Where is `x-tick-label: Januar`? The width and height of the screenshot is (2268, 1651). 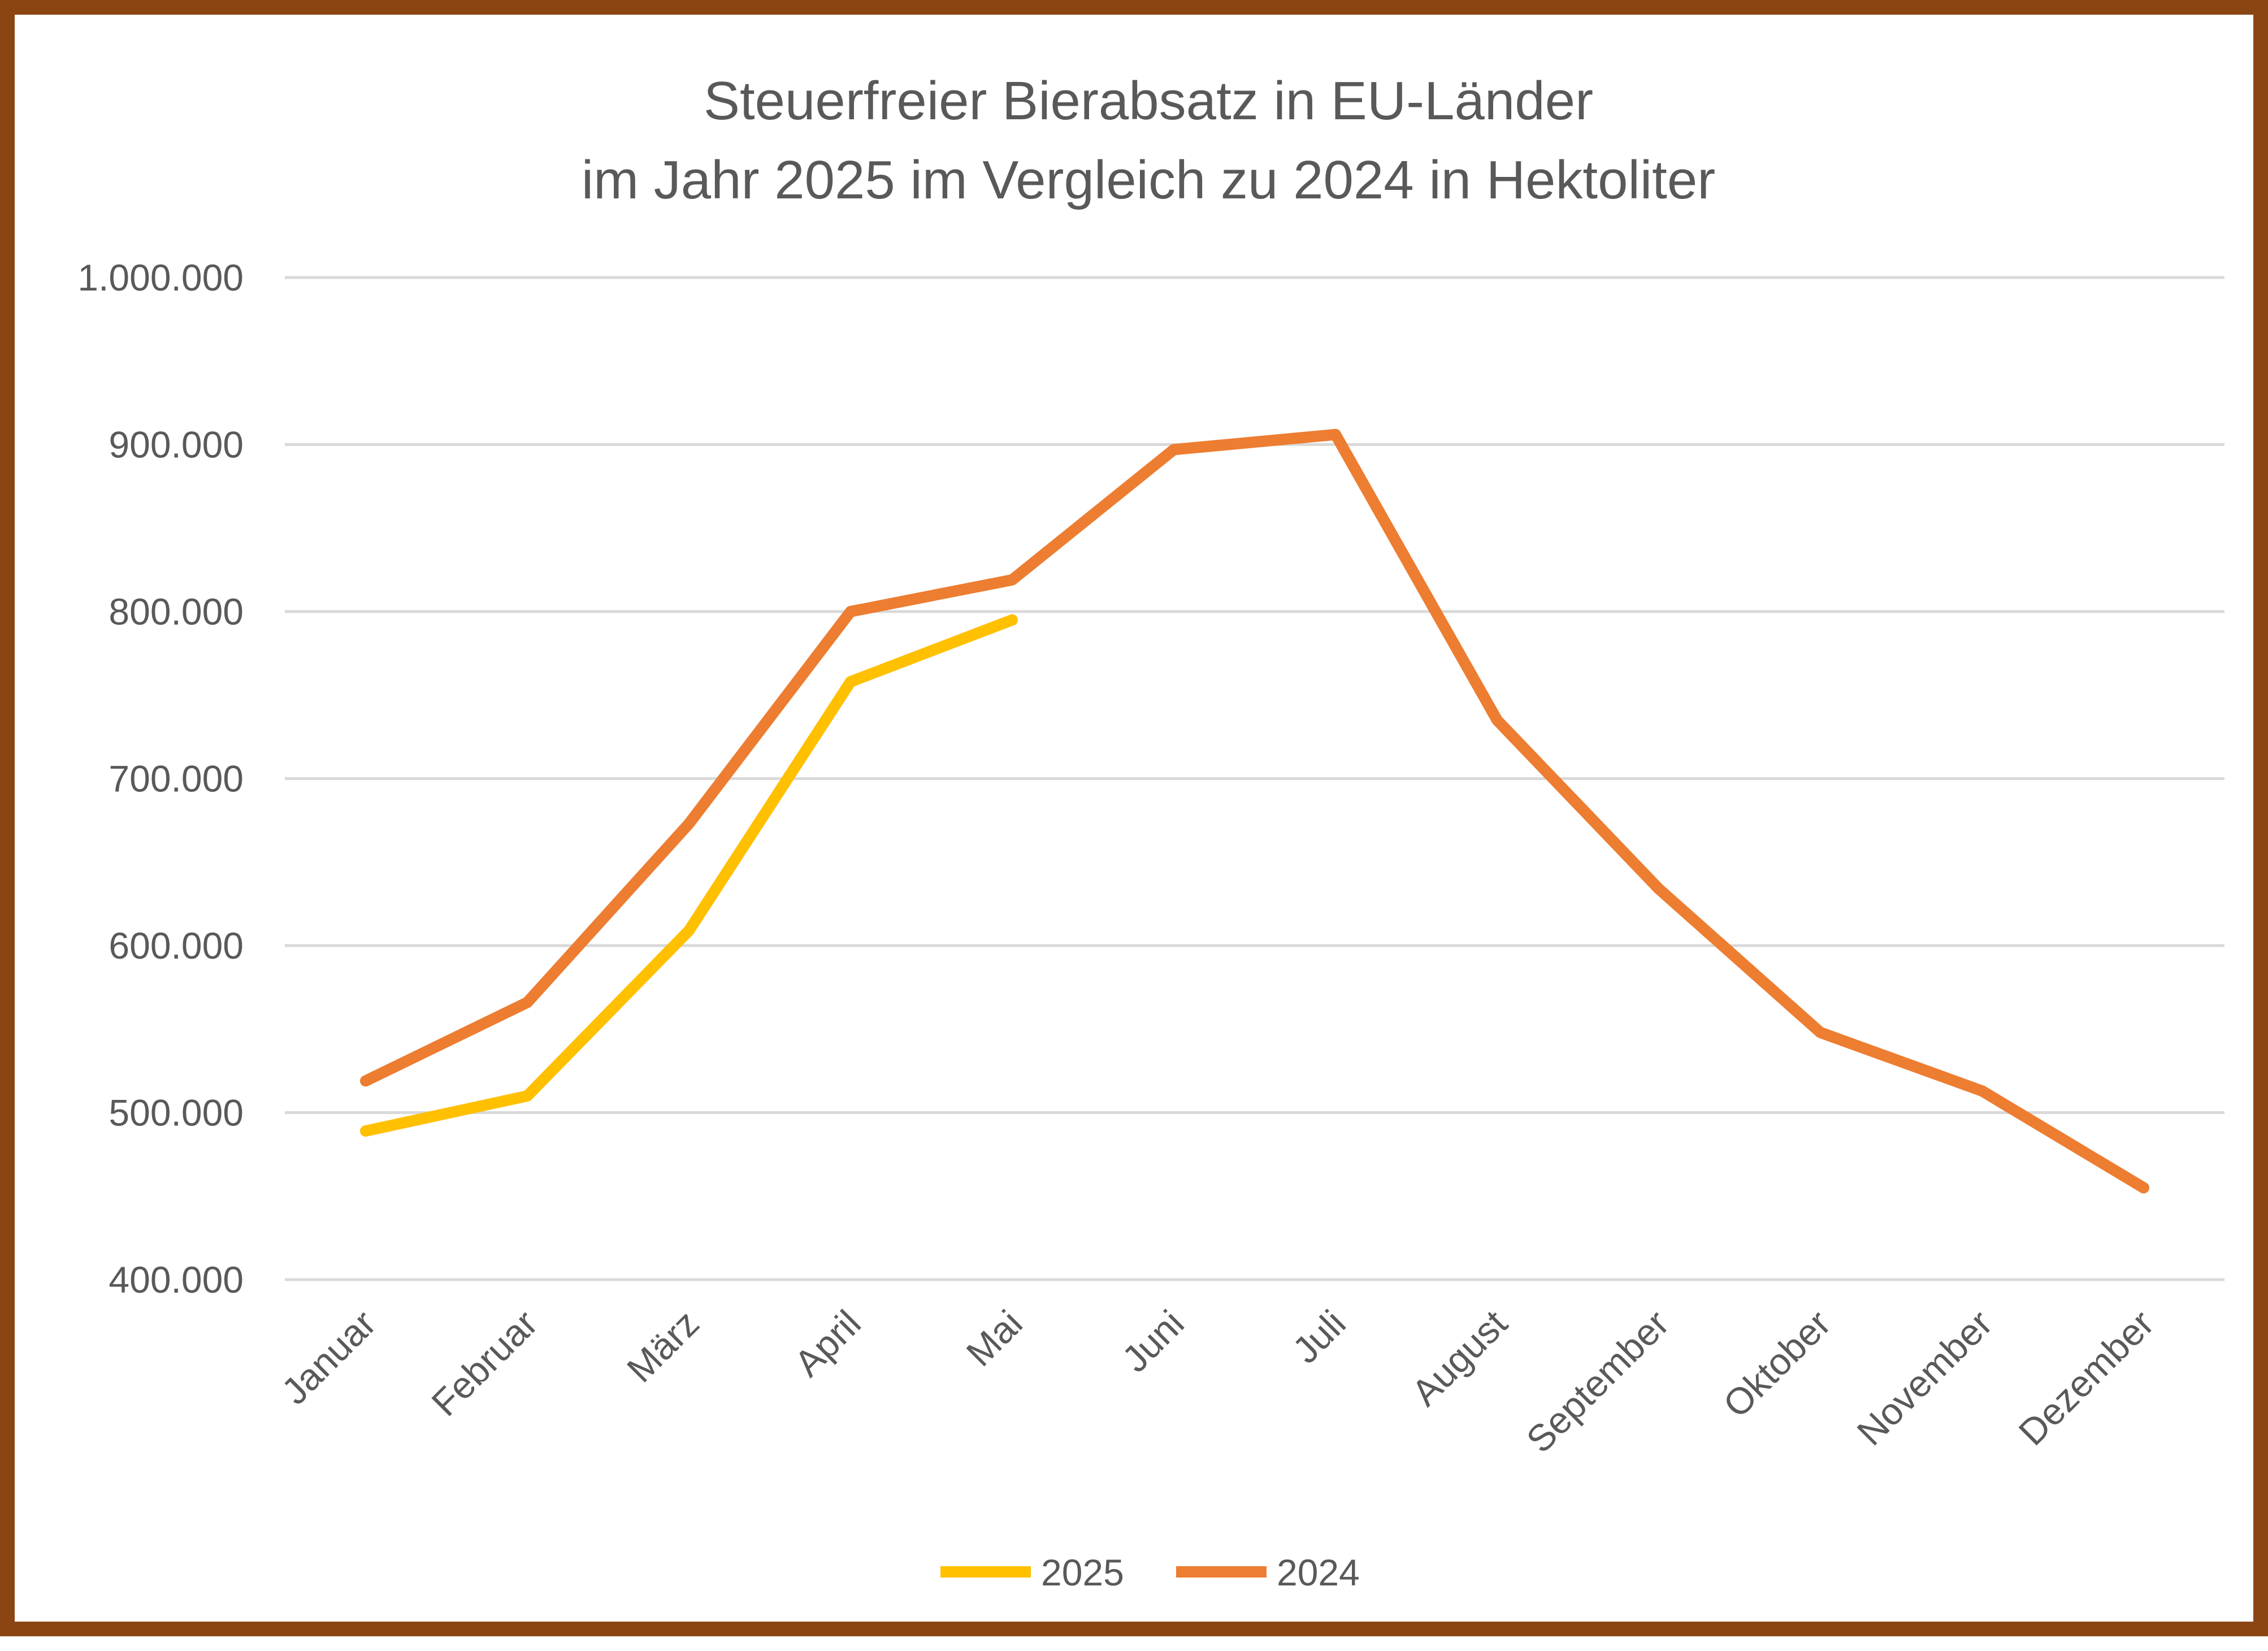
x-tick-label: Januar is located at coordinates (329, 1357).